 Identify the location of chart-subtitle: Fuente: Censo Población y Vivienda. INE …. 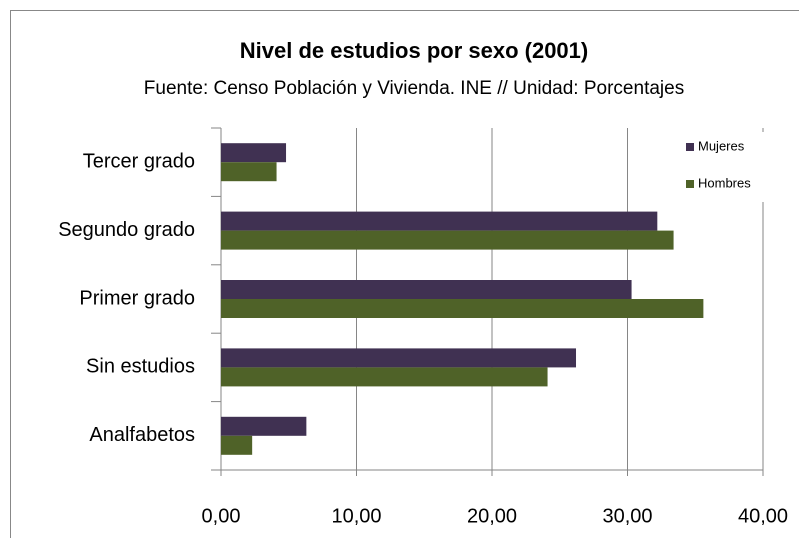
(414, 88).